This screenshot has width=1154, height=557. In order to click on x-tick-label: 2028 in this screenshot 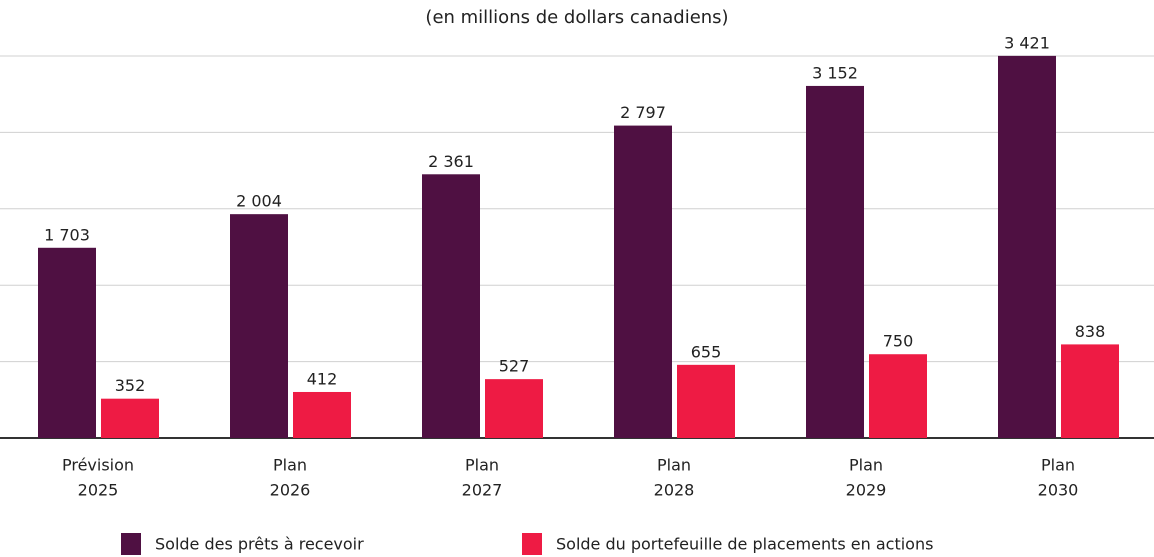, I will do `click(674, 490)`.